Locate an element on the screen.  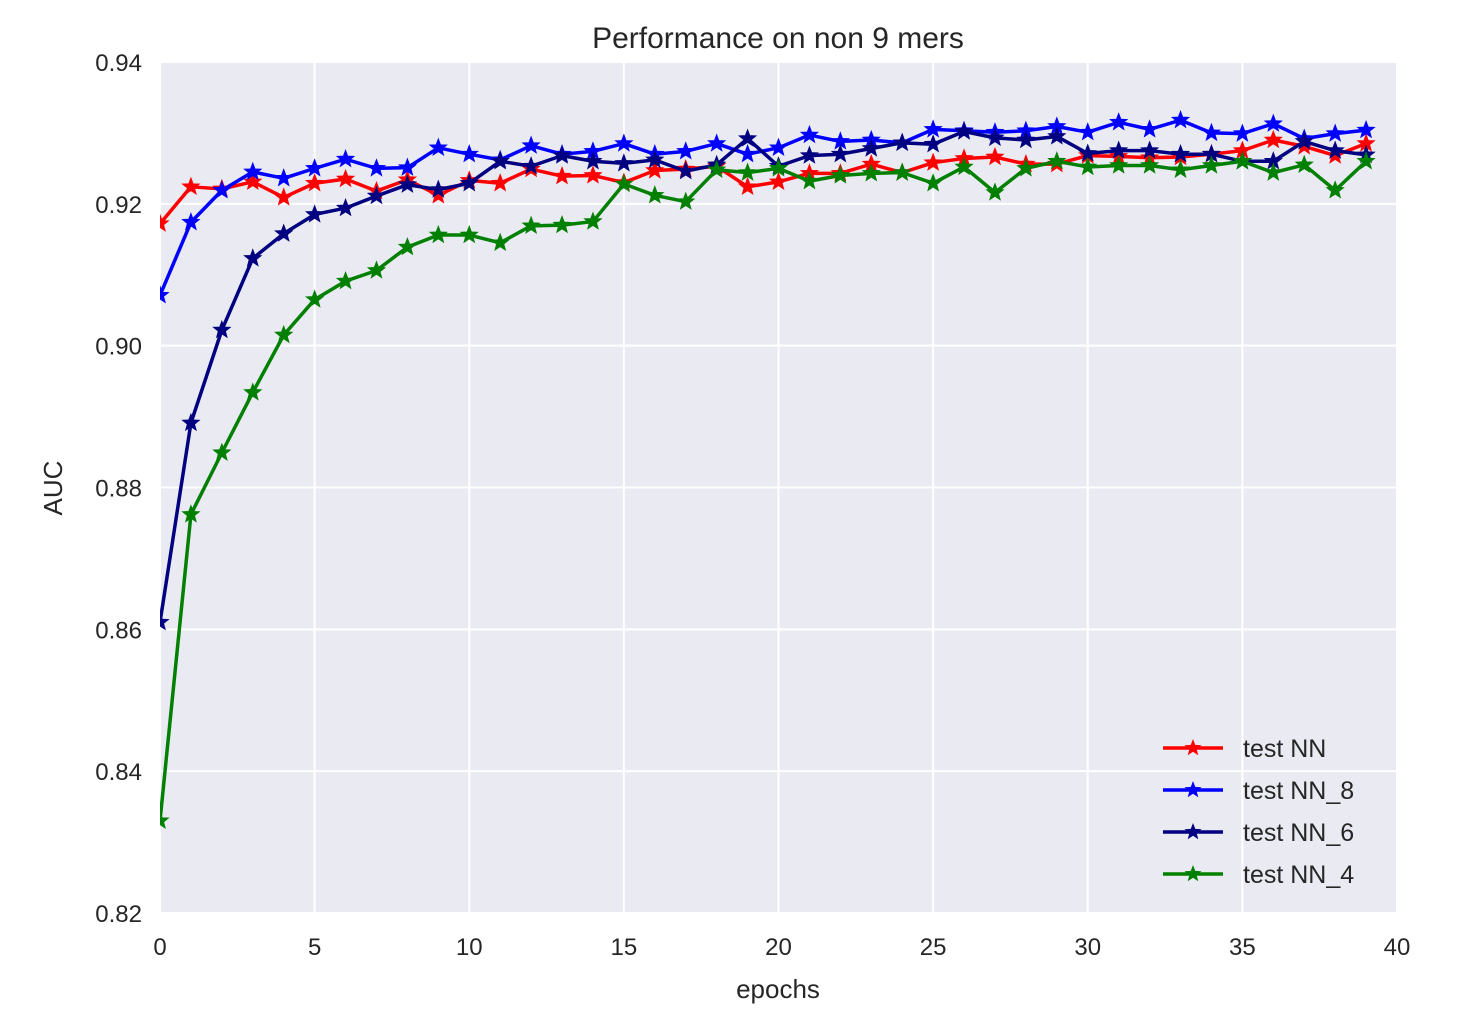
x-axis-ticks: 0 5 10 15 20 25 30 35 40 is located at coordinates (781, 947).